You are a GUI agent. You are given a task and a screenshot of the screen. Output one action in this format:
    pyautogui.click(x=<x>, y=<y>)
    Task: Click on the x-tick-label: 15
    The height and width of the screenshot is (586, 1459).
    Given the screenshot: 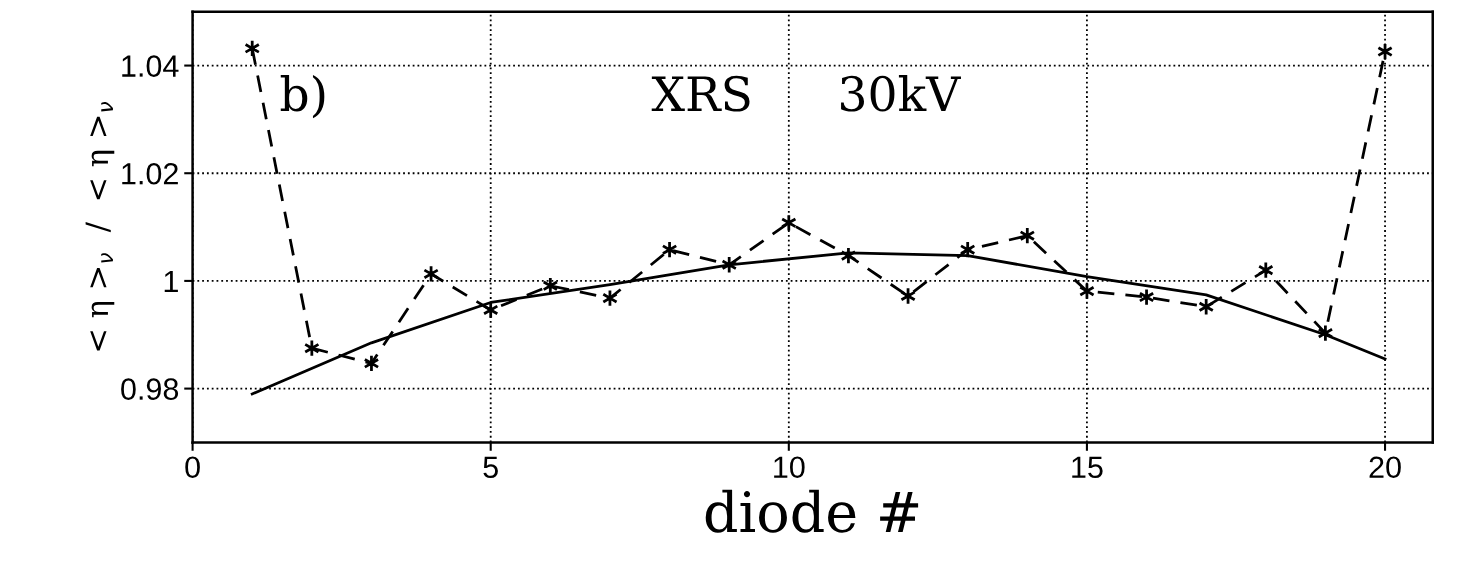 What is the action you would take?
    pyautogui.click(x=1087, y=467)
    